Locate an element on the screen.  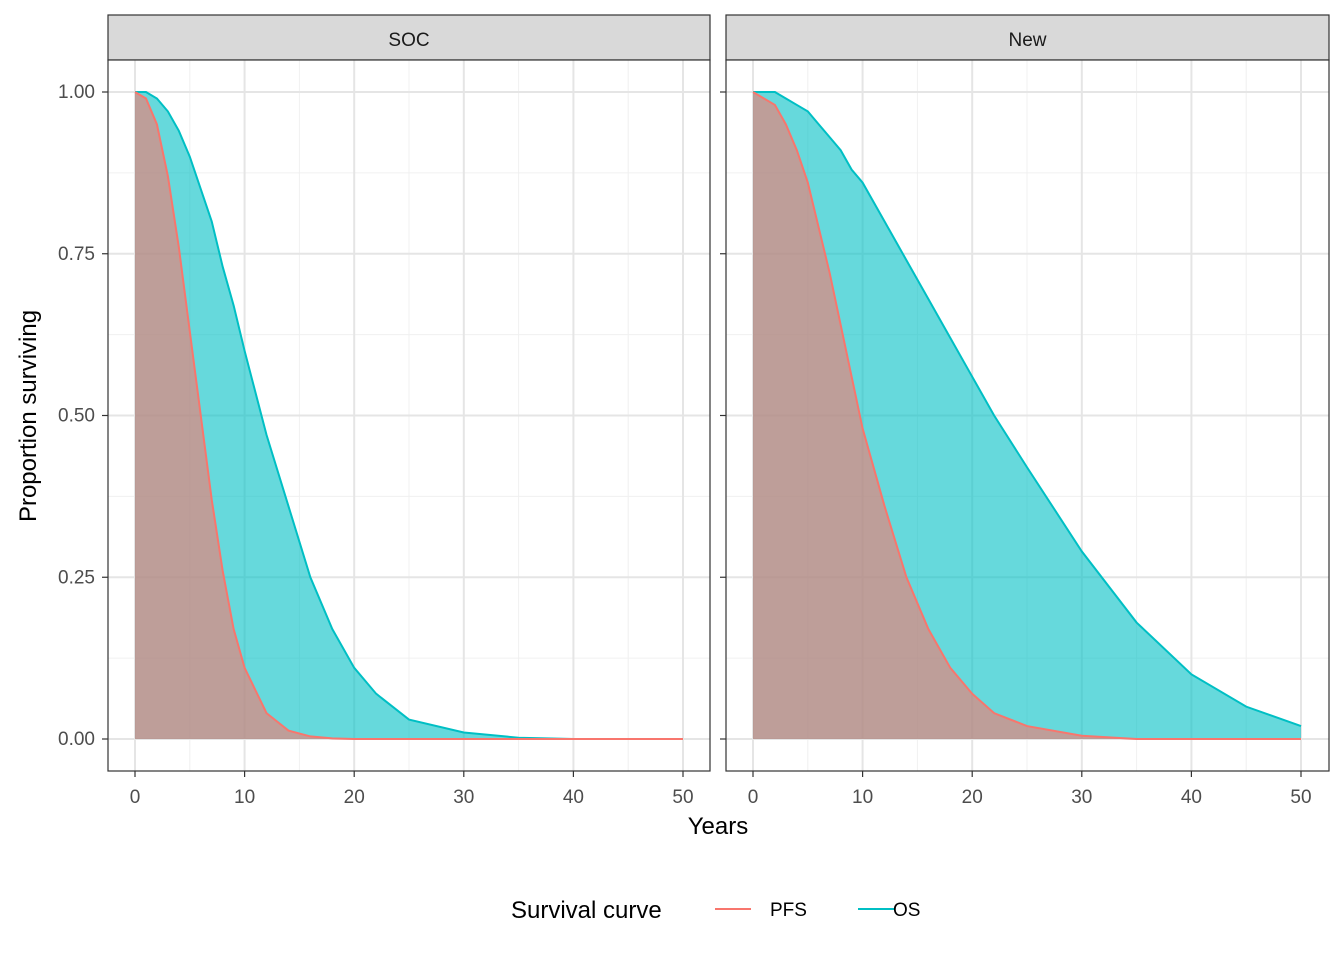
legend-title: Survival curve is located at coordinates (586, 910).